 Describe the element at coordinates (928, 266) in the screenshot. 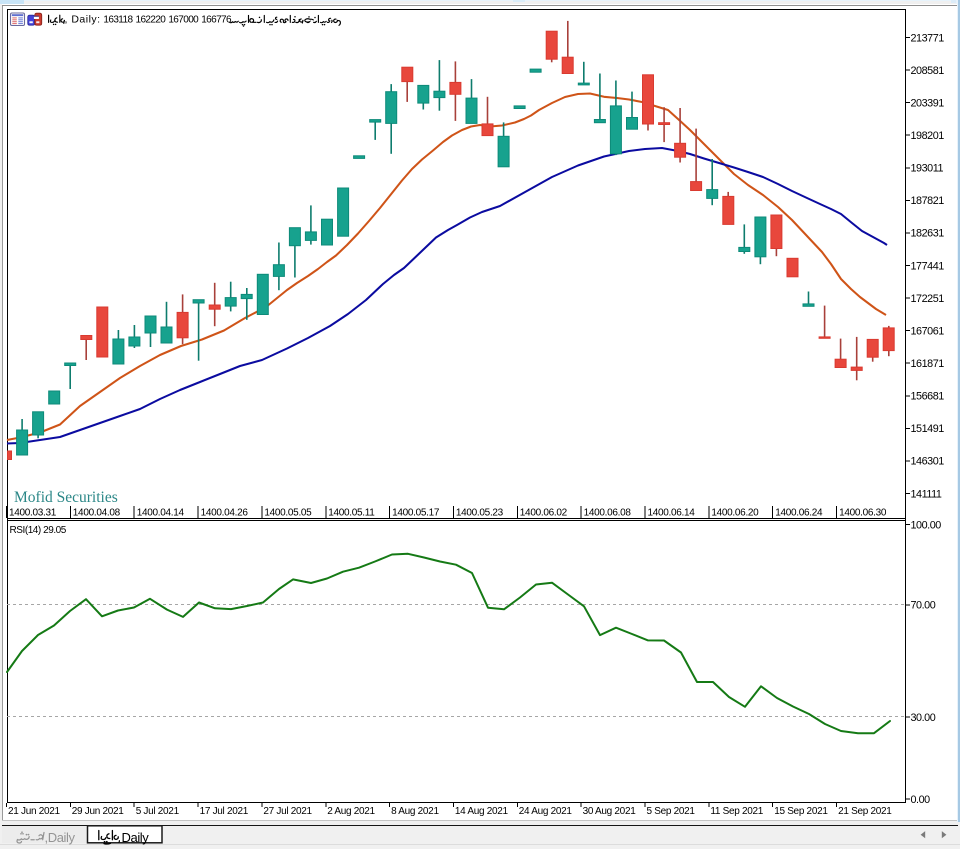

I see `svg-text: 177441` at that location.